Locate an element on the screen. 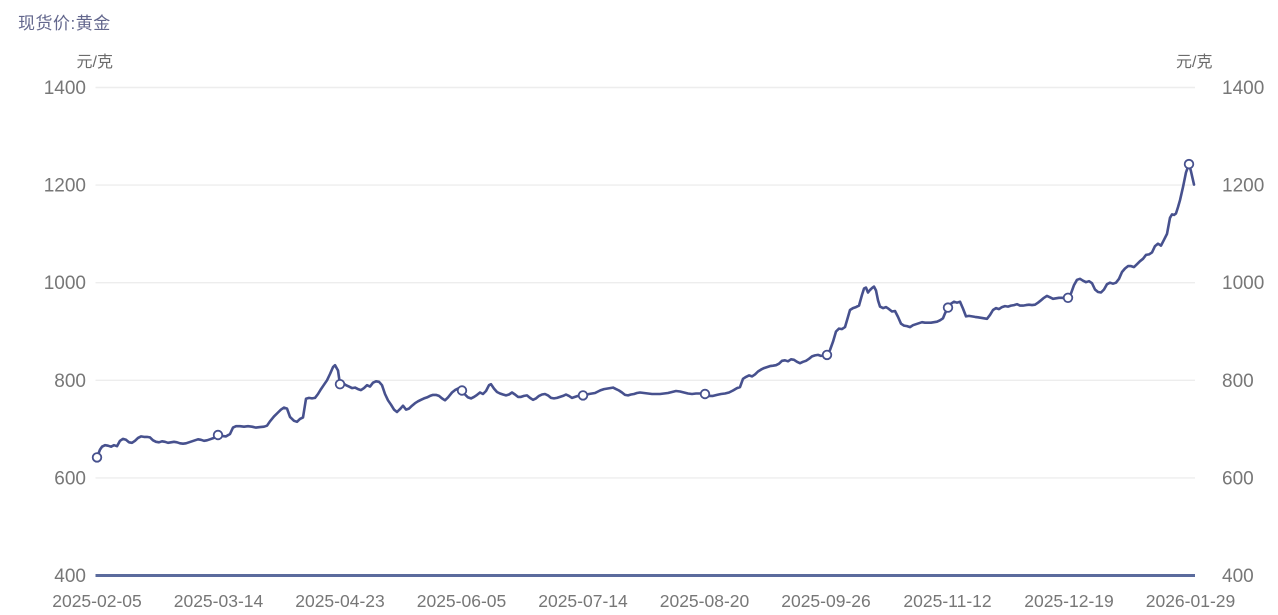  y-axis-label-left: 1400 is located at coordinates (65, 88).